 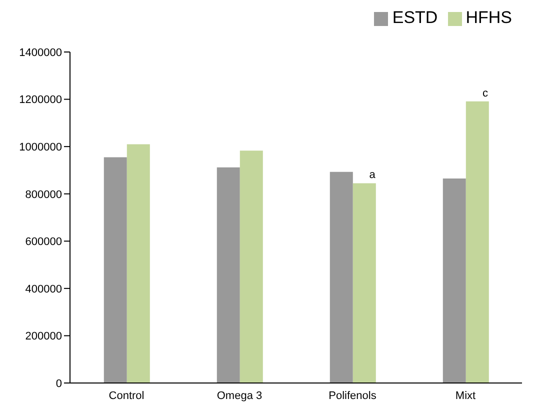 I want to click on x-tick-label: Omega 3, so click(x=239, y=396).